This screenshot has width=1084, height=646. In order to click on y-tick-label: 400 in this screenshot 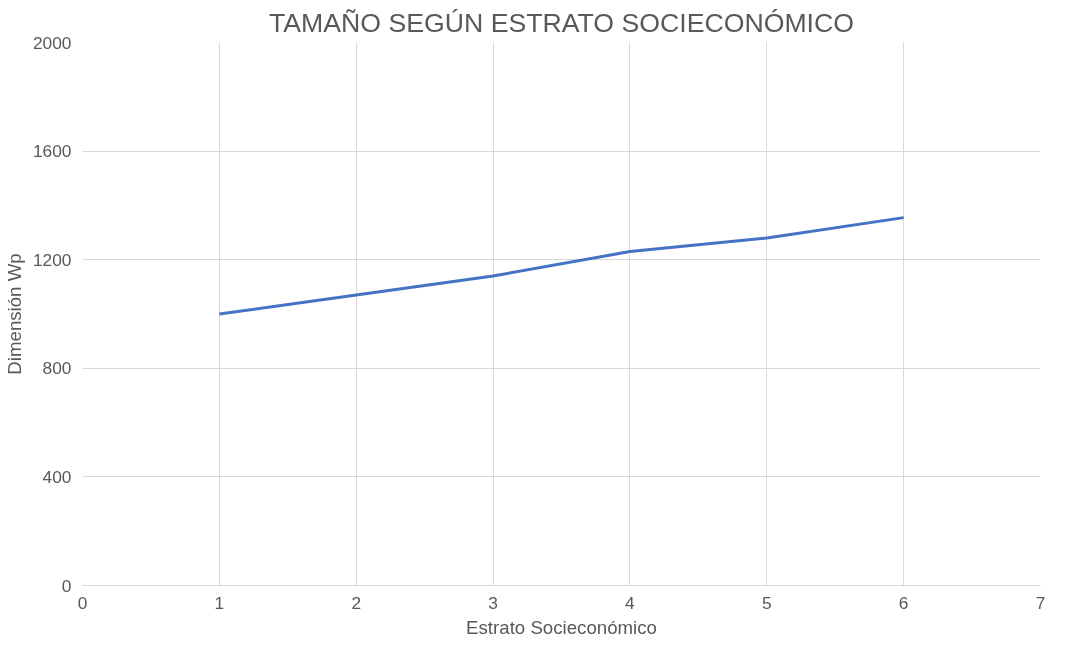, I will do `click(57, 476)`.